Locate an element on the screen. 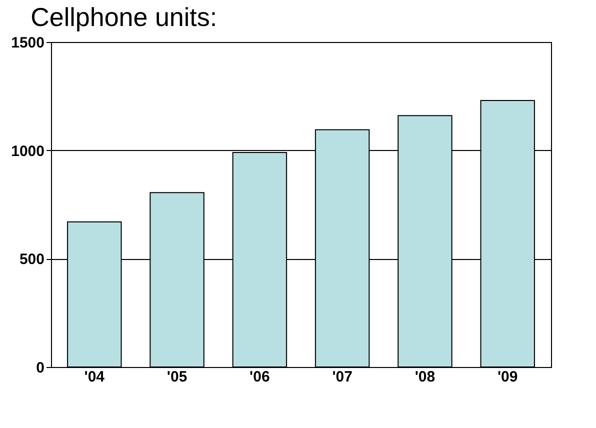  x-tick-label: '08 is located at coordinates (425, 377).